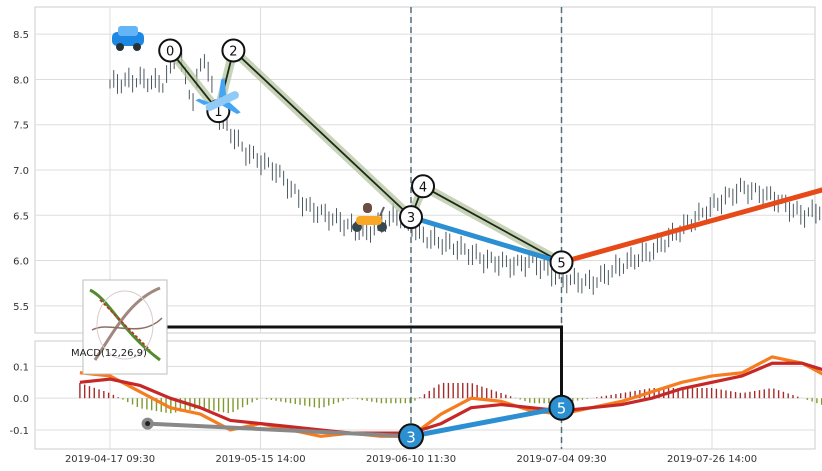  Describe the element at coordinates (279, 430) in the screenshot. I see `macd-divergence-line` at that location.